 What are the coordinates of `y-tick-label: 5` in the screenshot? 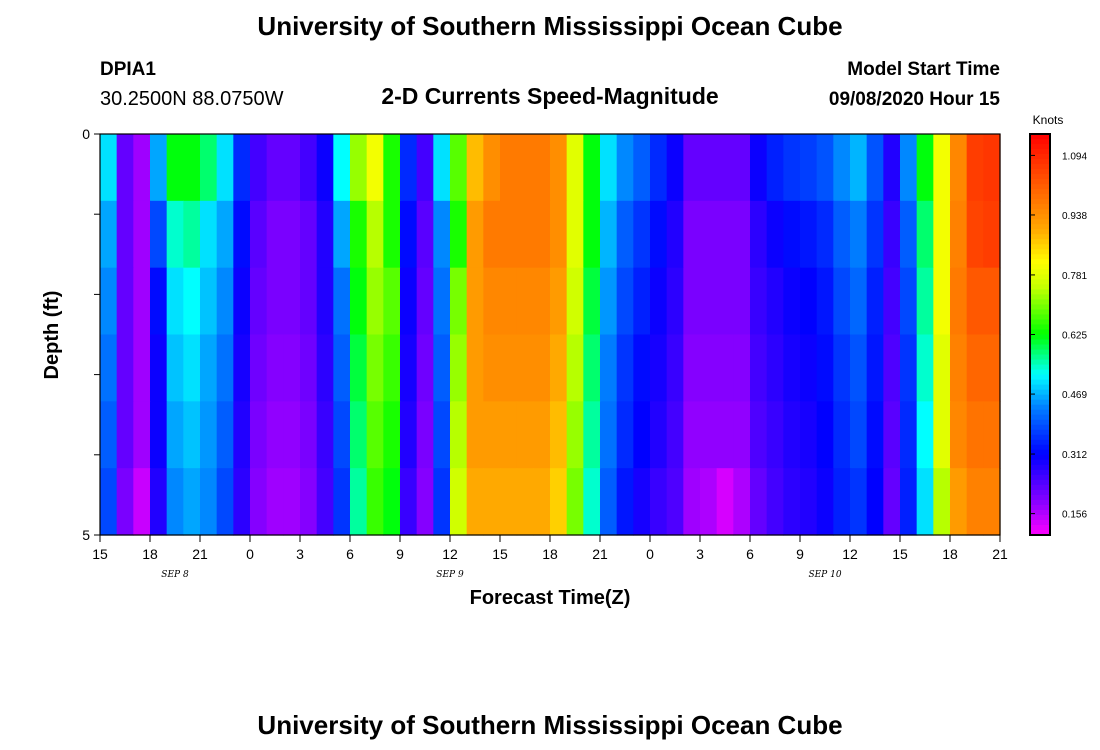 It's located at (86, 535).